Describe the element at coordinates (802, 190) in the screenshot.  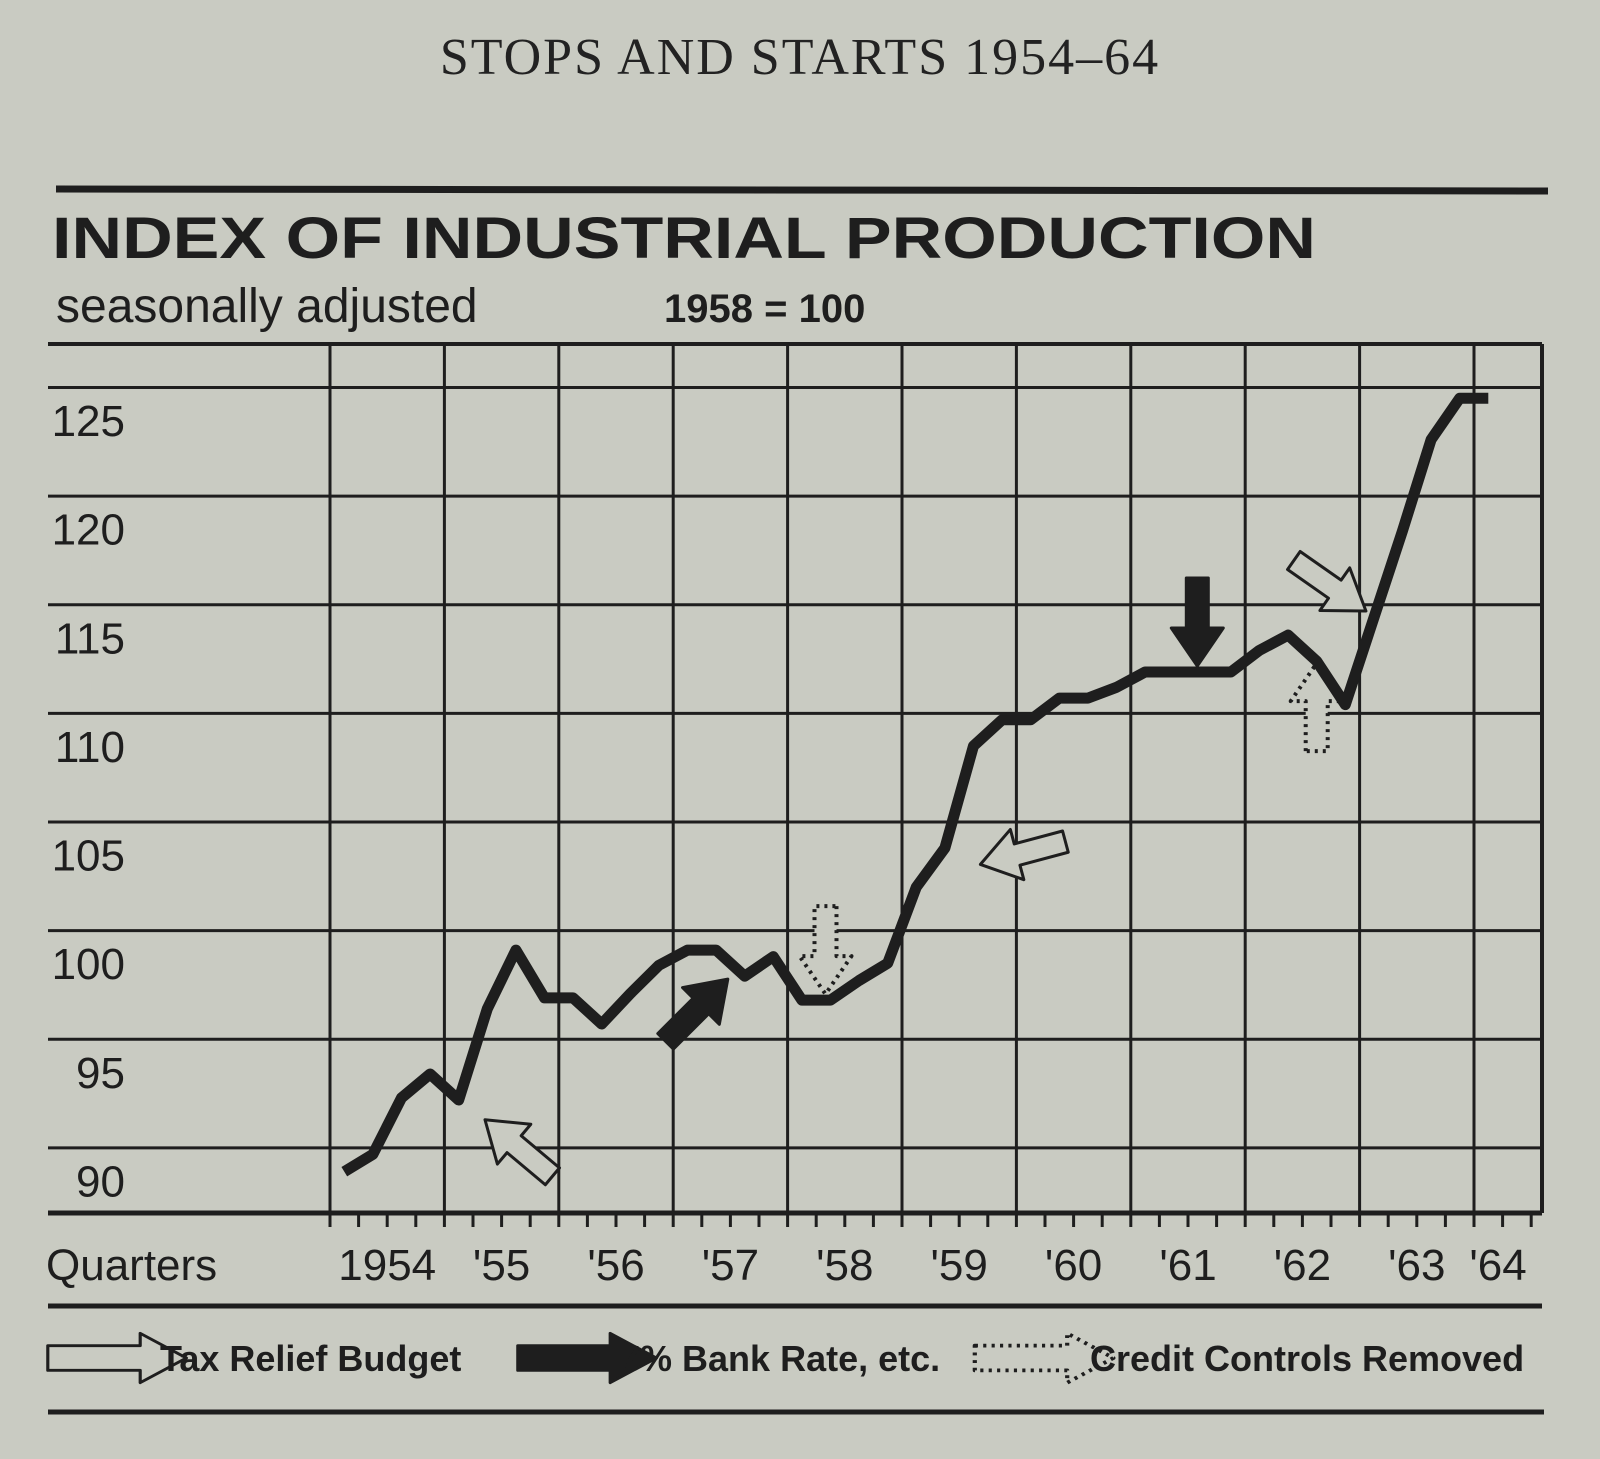
I see `top-rule` at that location.